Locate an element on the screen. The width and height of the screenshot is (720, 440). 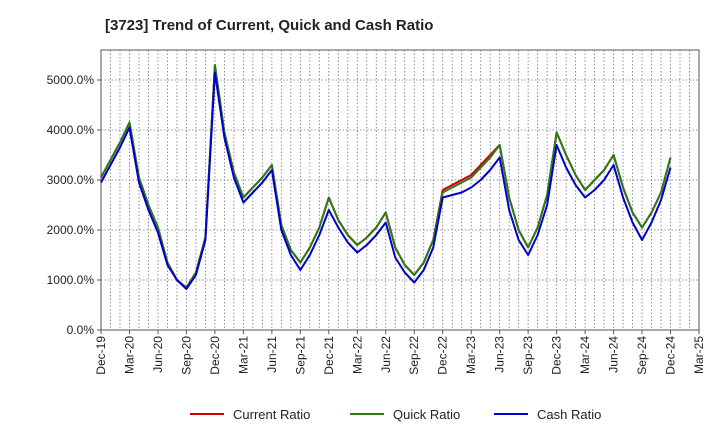
y-tick-label: 0.0% is located at coordinates (81, 330).